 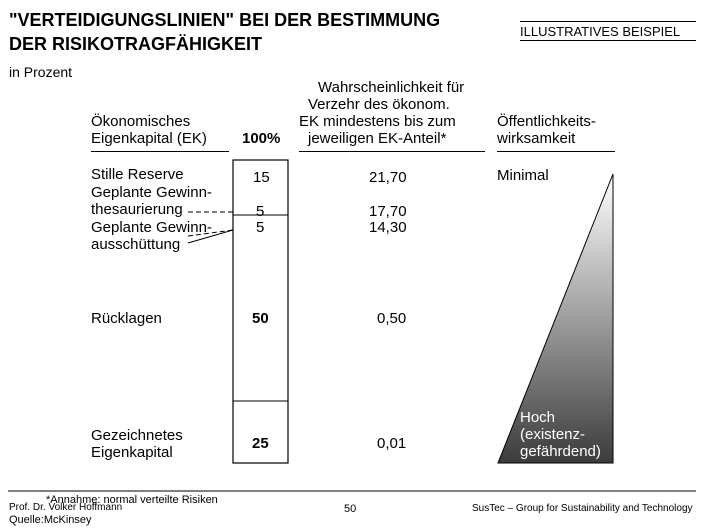 What do you see at coordinates (141, 121) in the screenshot?
I see `header-ek-line1: Ökonomisches` at bounding box center [141, 121].